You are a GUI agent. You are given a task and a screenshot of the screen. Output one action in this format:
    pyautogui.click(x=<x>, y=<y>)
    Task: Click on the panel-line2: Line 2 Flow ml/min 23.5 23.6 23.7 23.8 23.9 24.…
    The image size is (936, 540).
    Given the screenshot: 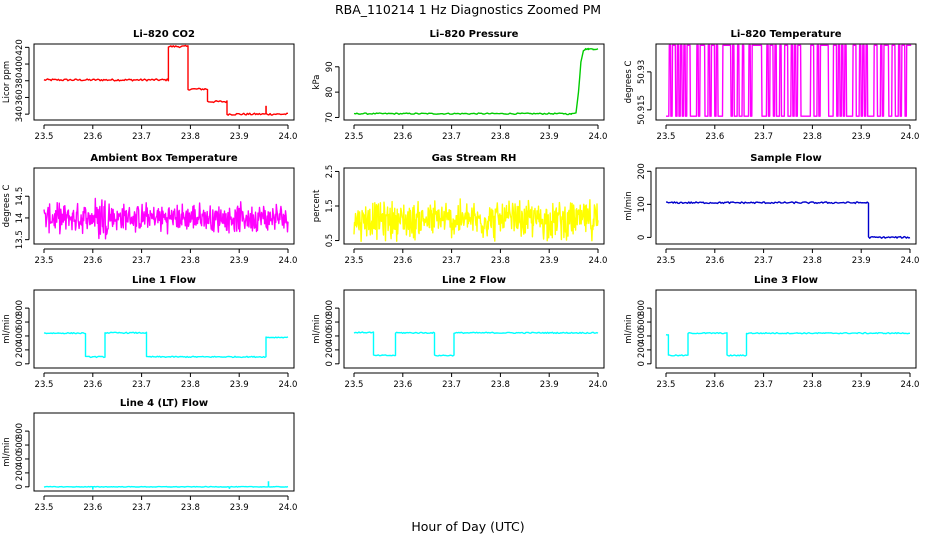 What is the action you would take?
    pyautogui.click(x=459, y=332)
    